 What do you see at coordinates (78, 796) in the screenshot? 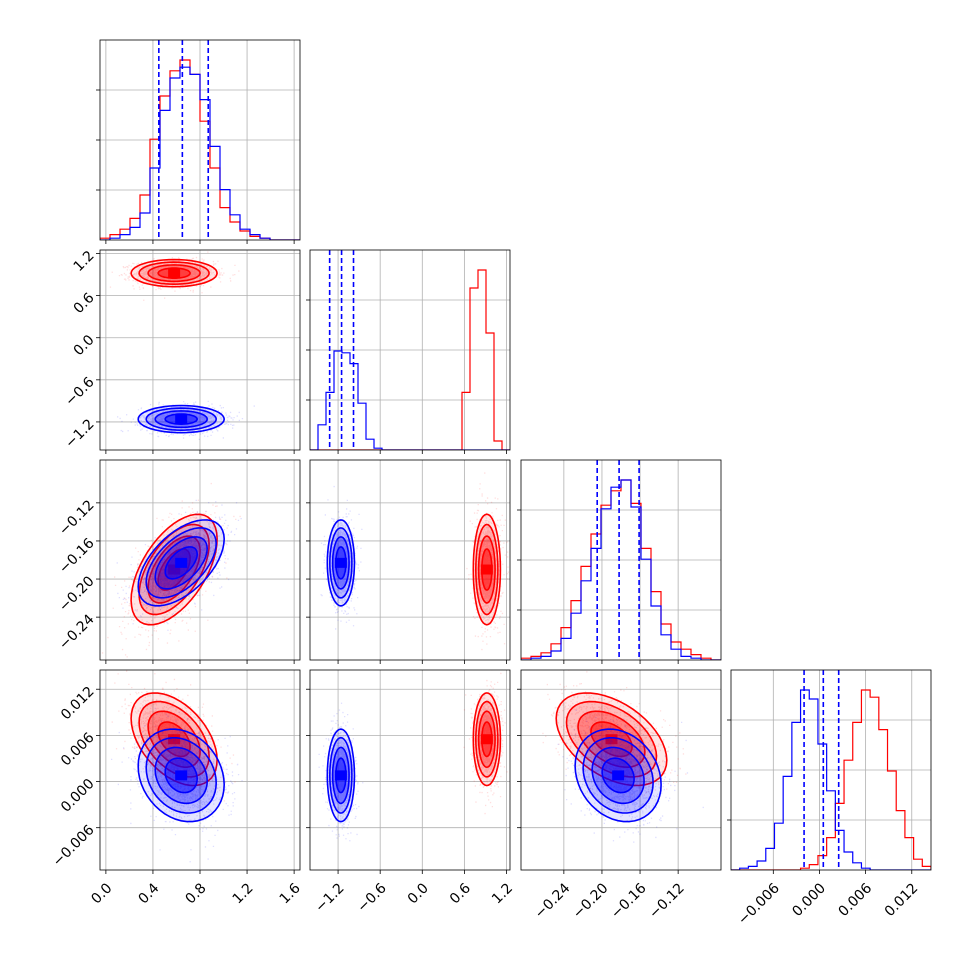
I see `y-tick-label: 0.000` at bounding box center [78, 796].